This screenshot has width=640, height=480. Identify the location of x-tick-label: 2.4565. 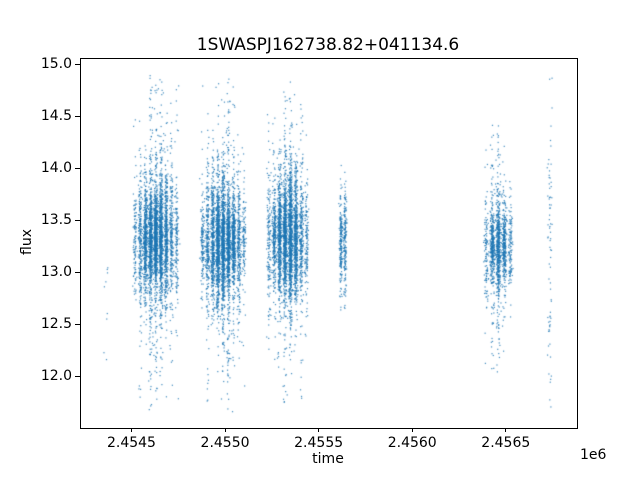
(506, 443).